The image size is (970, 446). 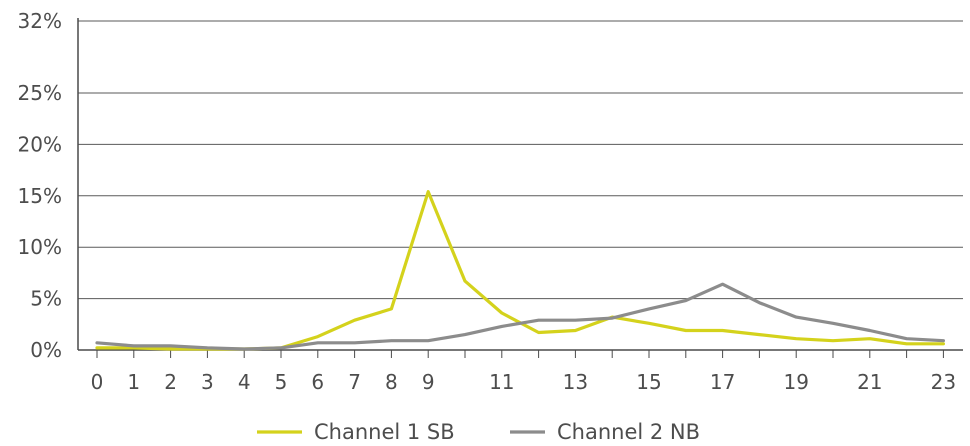 What do you see at coordinates (523, 372) in the screenshot?
I see `x-axis-ticks: 0 1 2 3 4 5 6 7 8 9 11 13 15 17 19 21 23` at bounding box center [523, 372].